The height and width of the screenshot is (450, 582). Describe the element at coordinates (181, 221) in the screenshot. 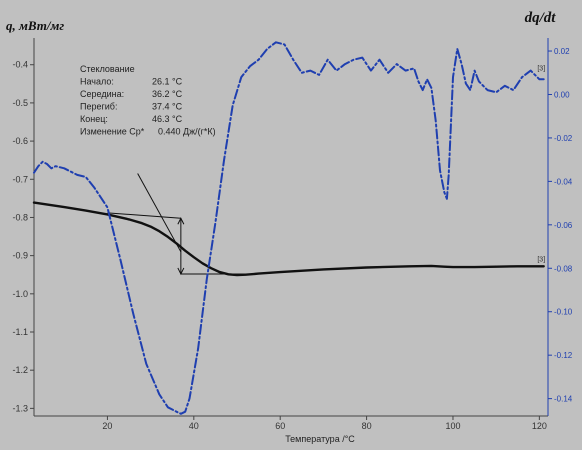

I see `arrow-head-up` at that location.